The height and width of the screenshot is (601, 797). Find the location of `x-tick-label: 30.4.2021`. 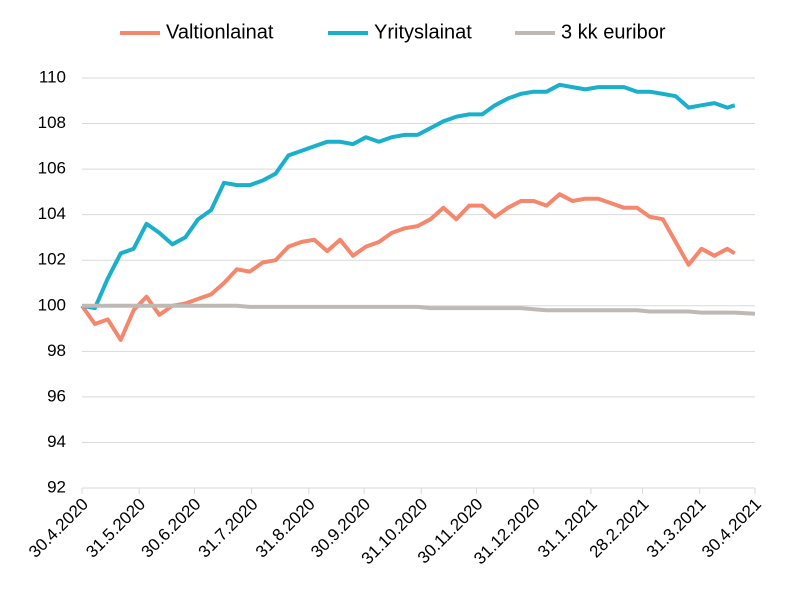

x-tick-label: 30.4.2021 is located at coordinates (731, 528).